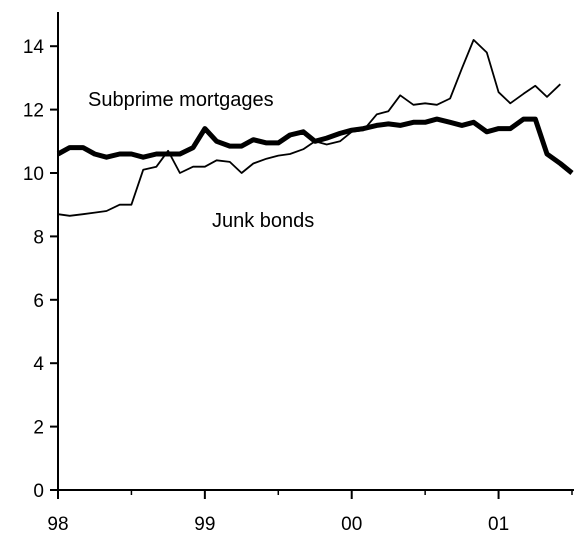 The width and height of the screenshot is (578, 536). What do you see at coordinates (38, 364) in the screenshot?
I see `y-tick-label: 4` at bounding box center [38, 364].